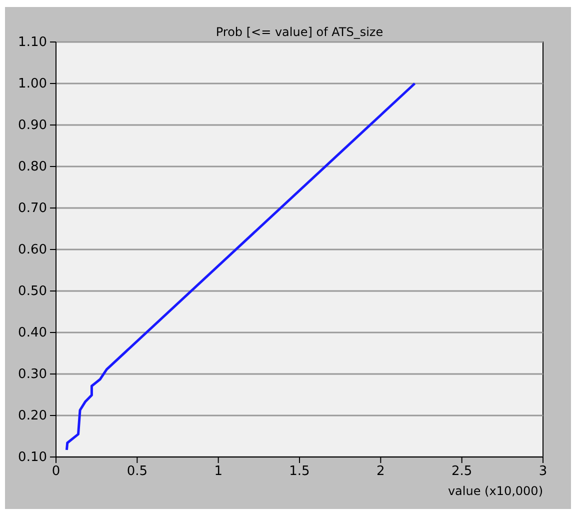 This screenshot has width=574, height=515. Describe the element at coordinates (461, 472) in the screenshot. I see `x-tick-label: 2.5` at that location.